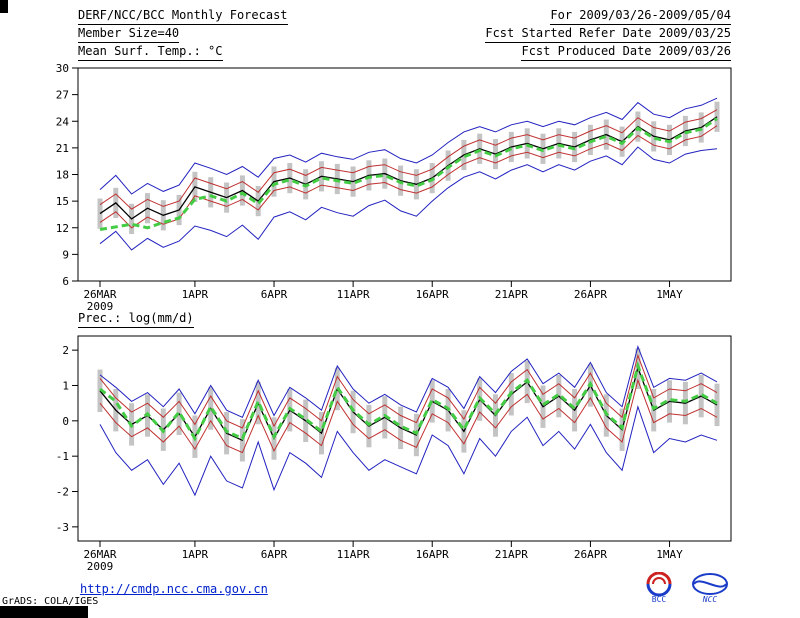  What do you see at coordinates (65, 281) in the screenshot?
I see `y-tick-label: 6` at bounding box center [65, 281].